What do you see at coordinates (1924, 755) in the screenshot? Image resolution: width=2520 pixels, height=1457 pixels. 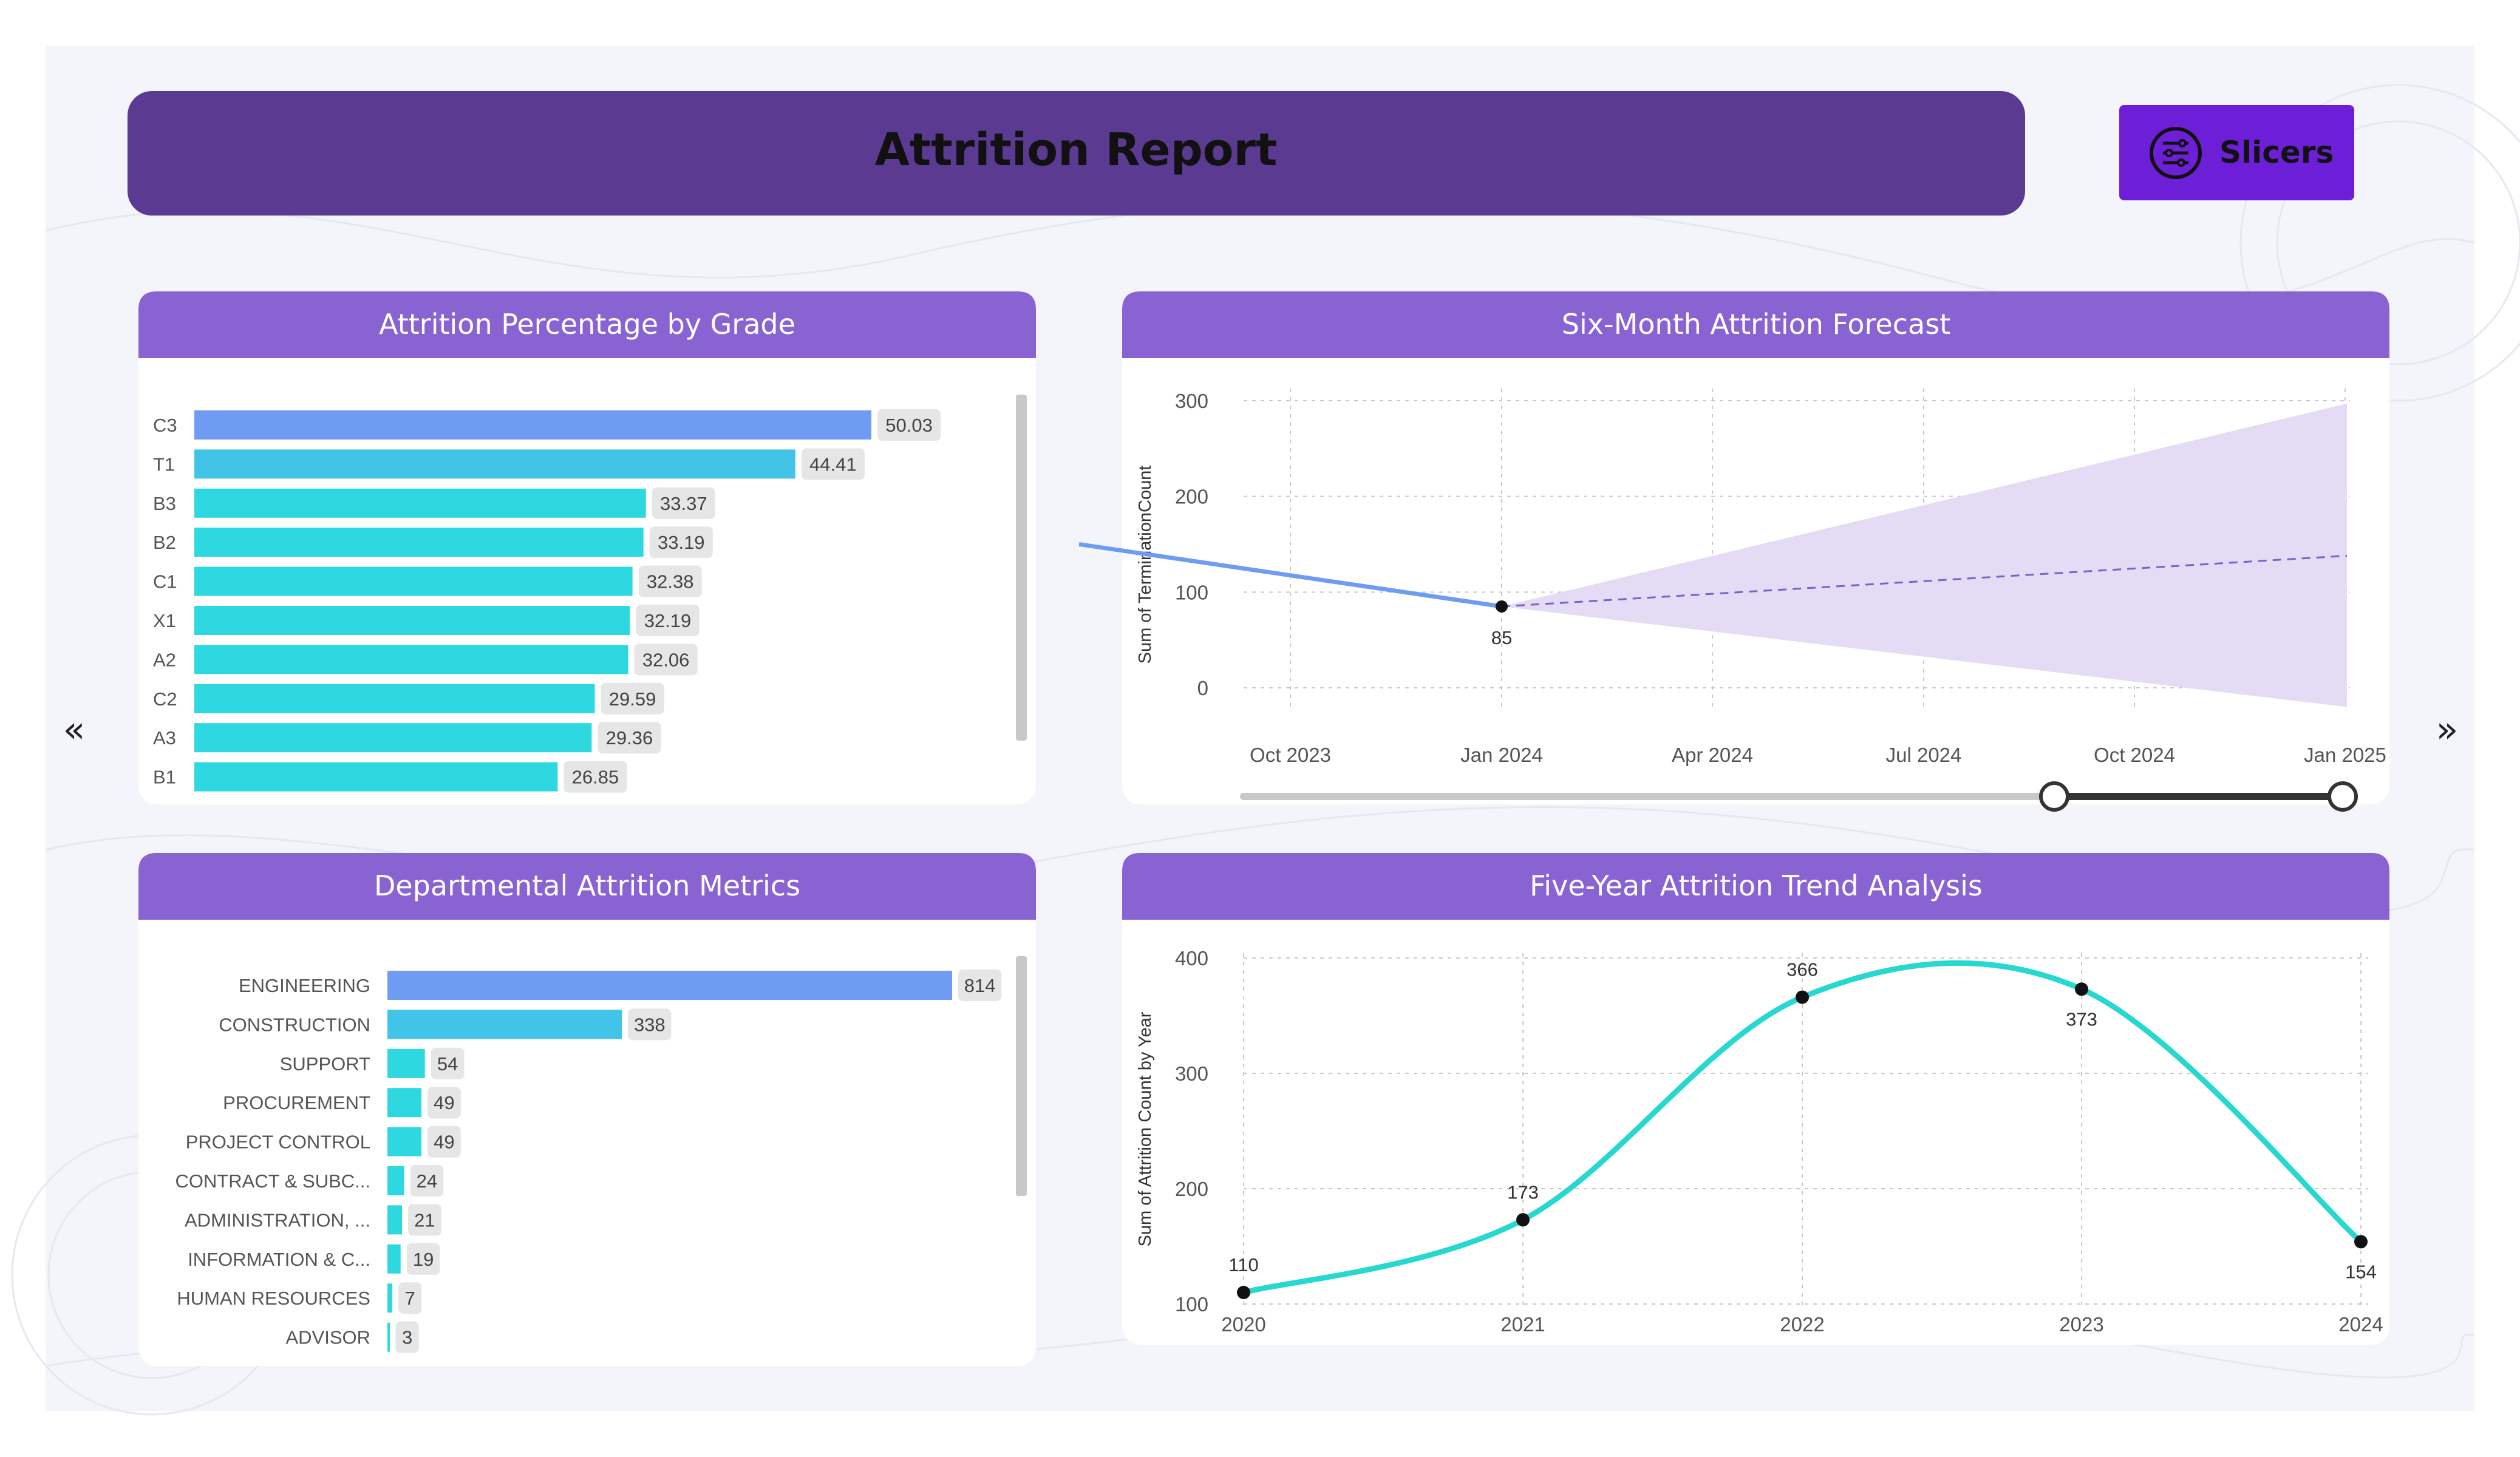 I see `x-tick-label: Jul 2024` at bounding box center [1924, 755].